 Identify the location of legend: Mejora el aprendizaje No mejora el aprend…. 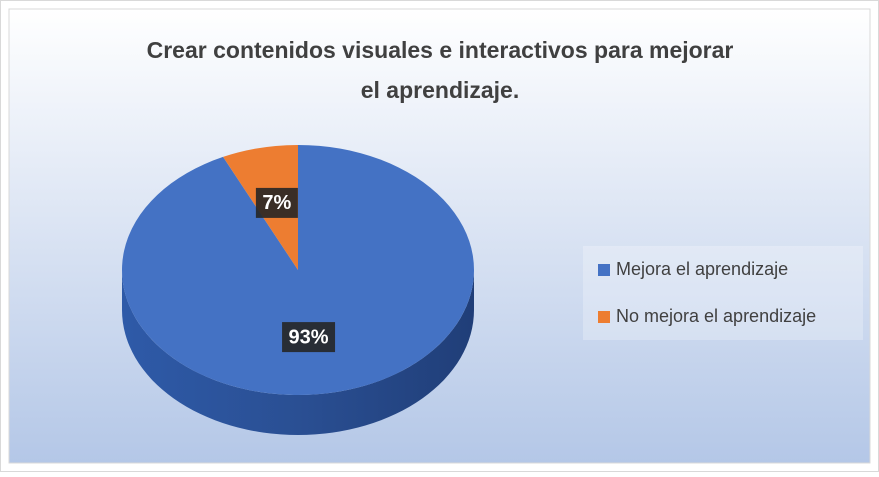
(707, 292).